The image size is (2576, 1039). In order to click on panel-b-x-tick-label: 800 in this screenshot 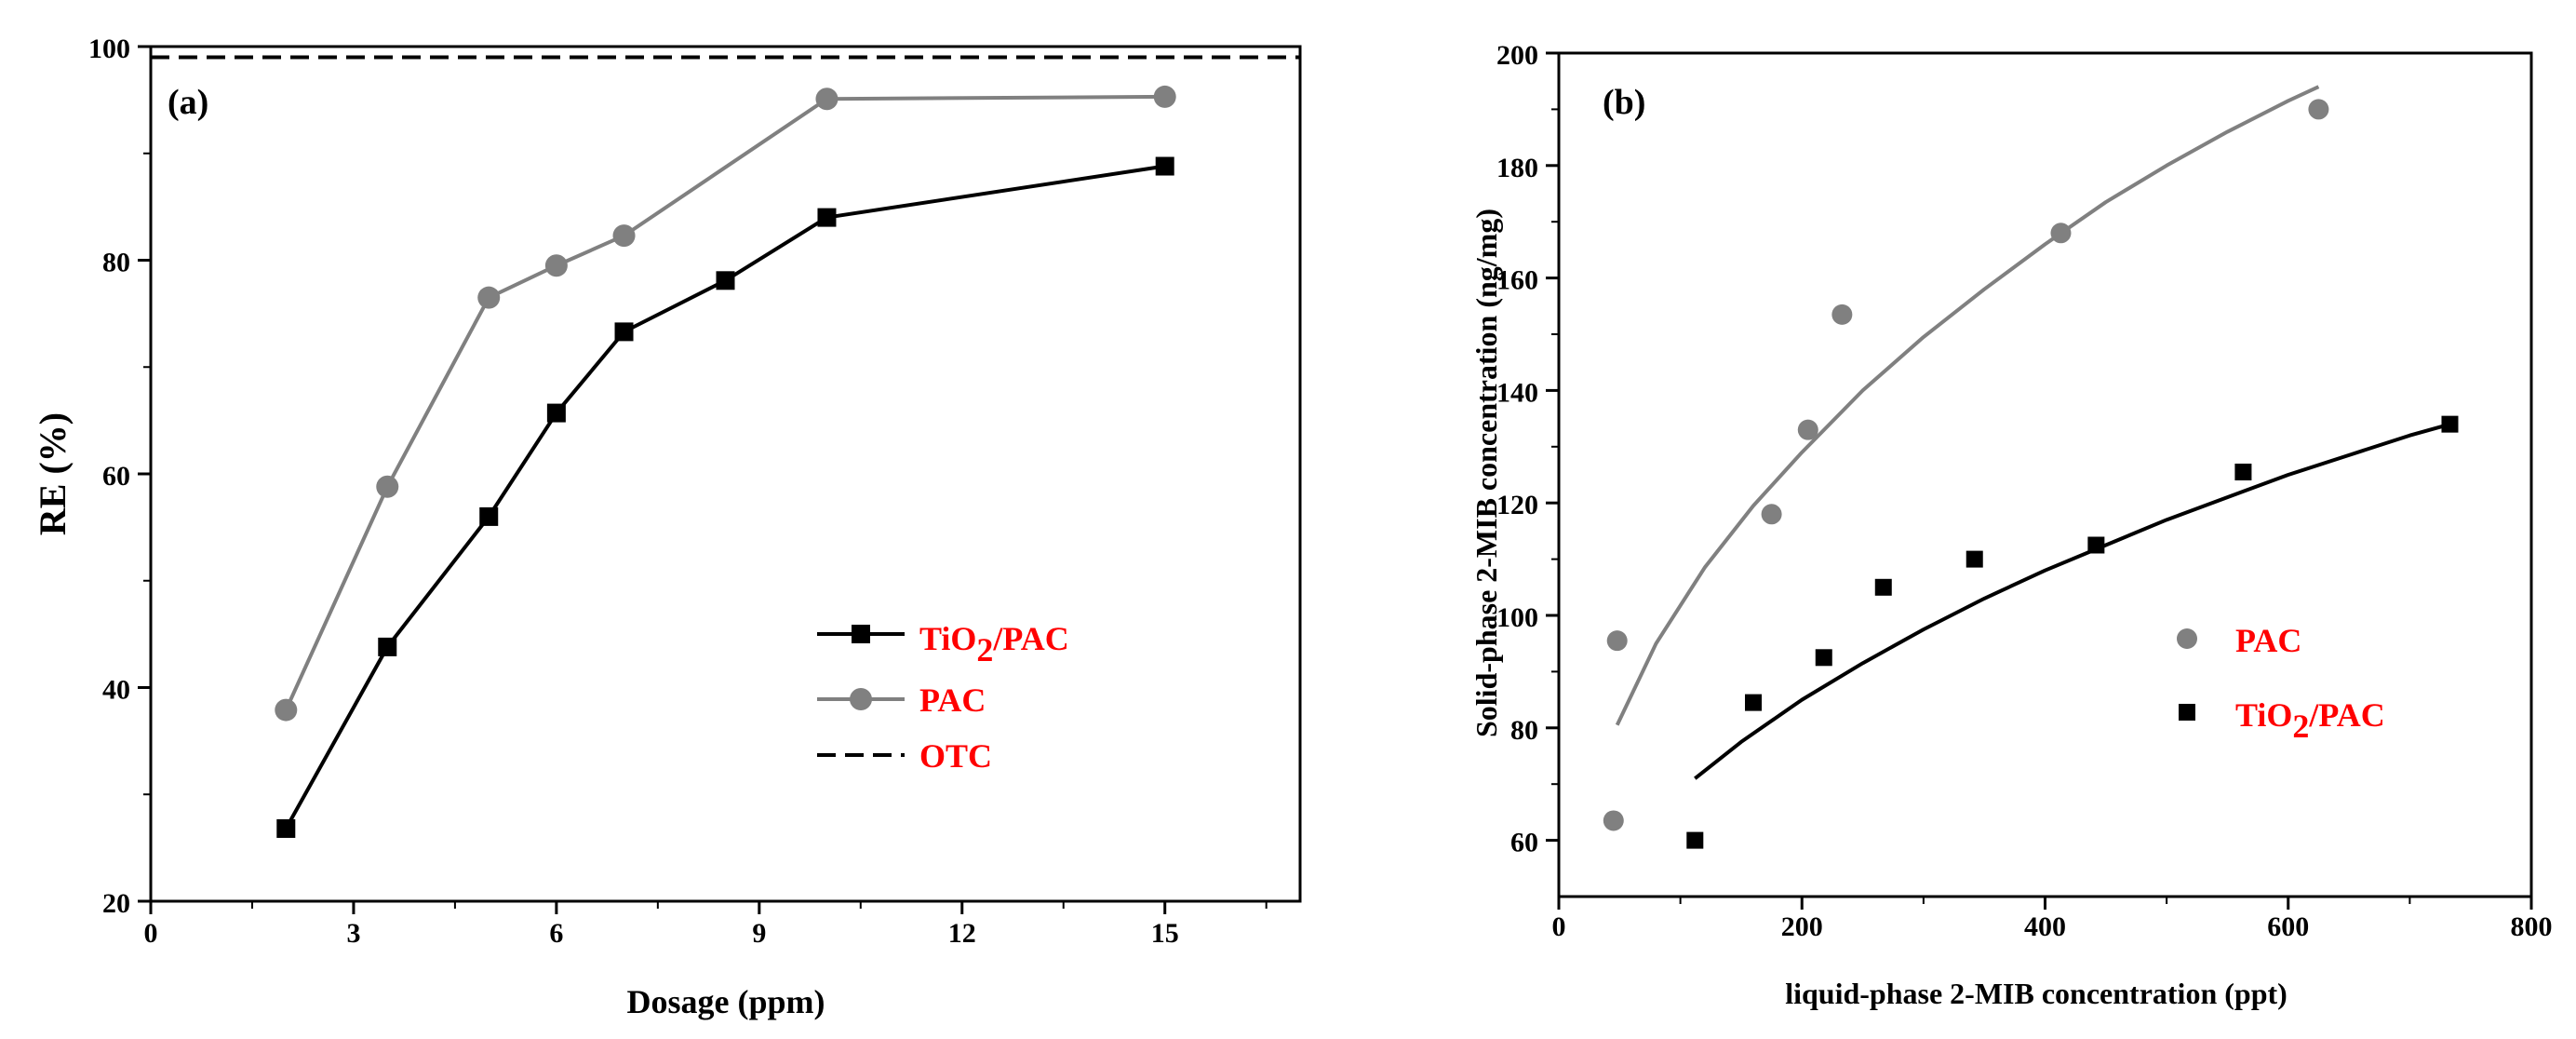, I will do `click(2532, 926)`.